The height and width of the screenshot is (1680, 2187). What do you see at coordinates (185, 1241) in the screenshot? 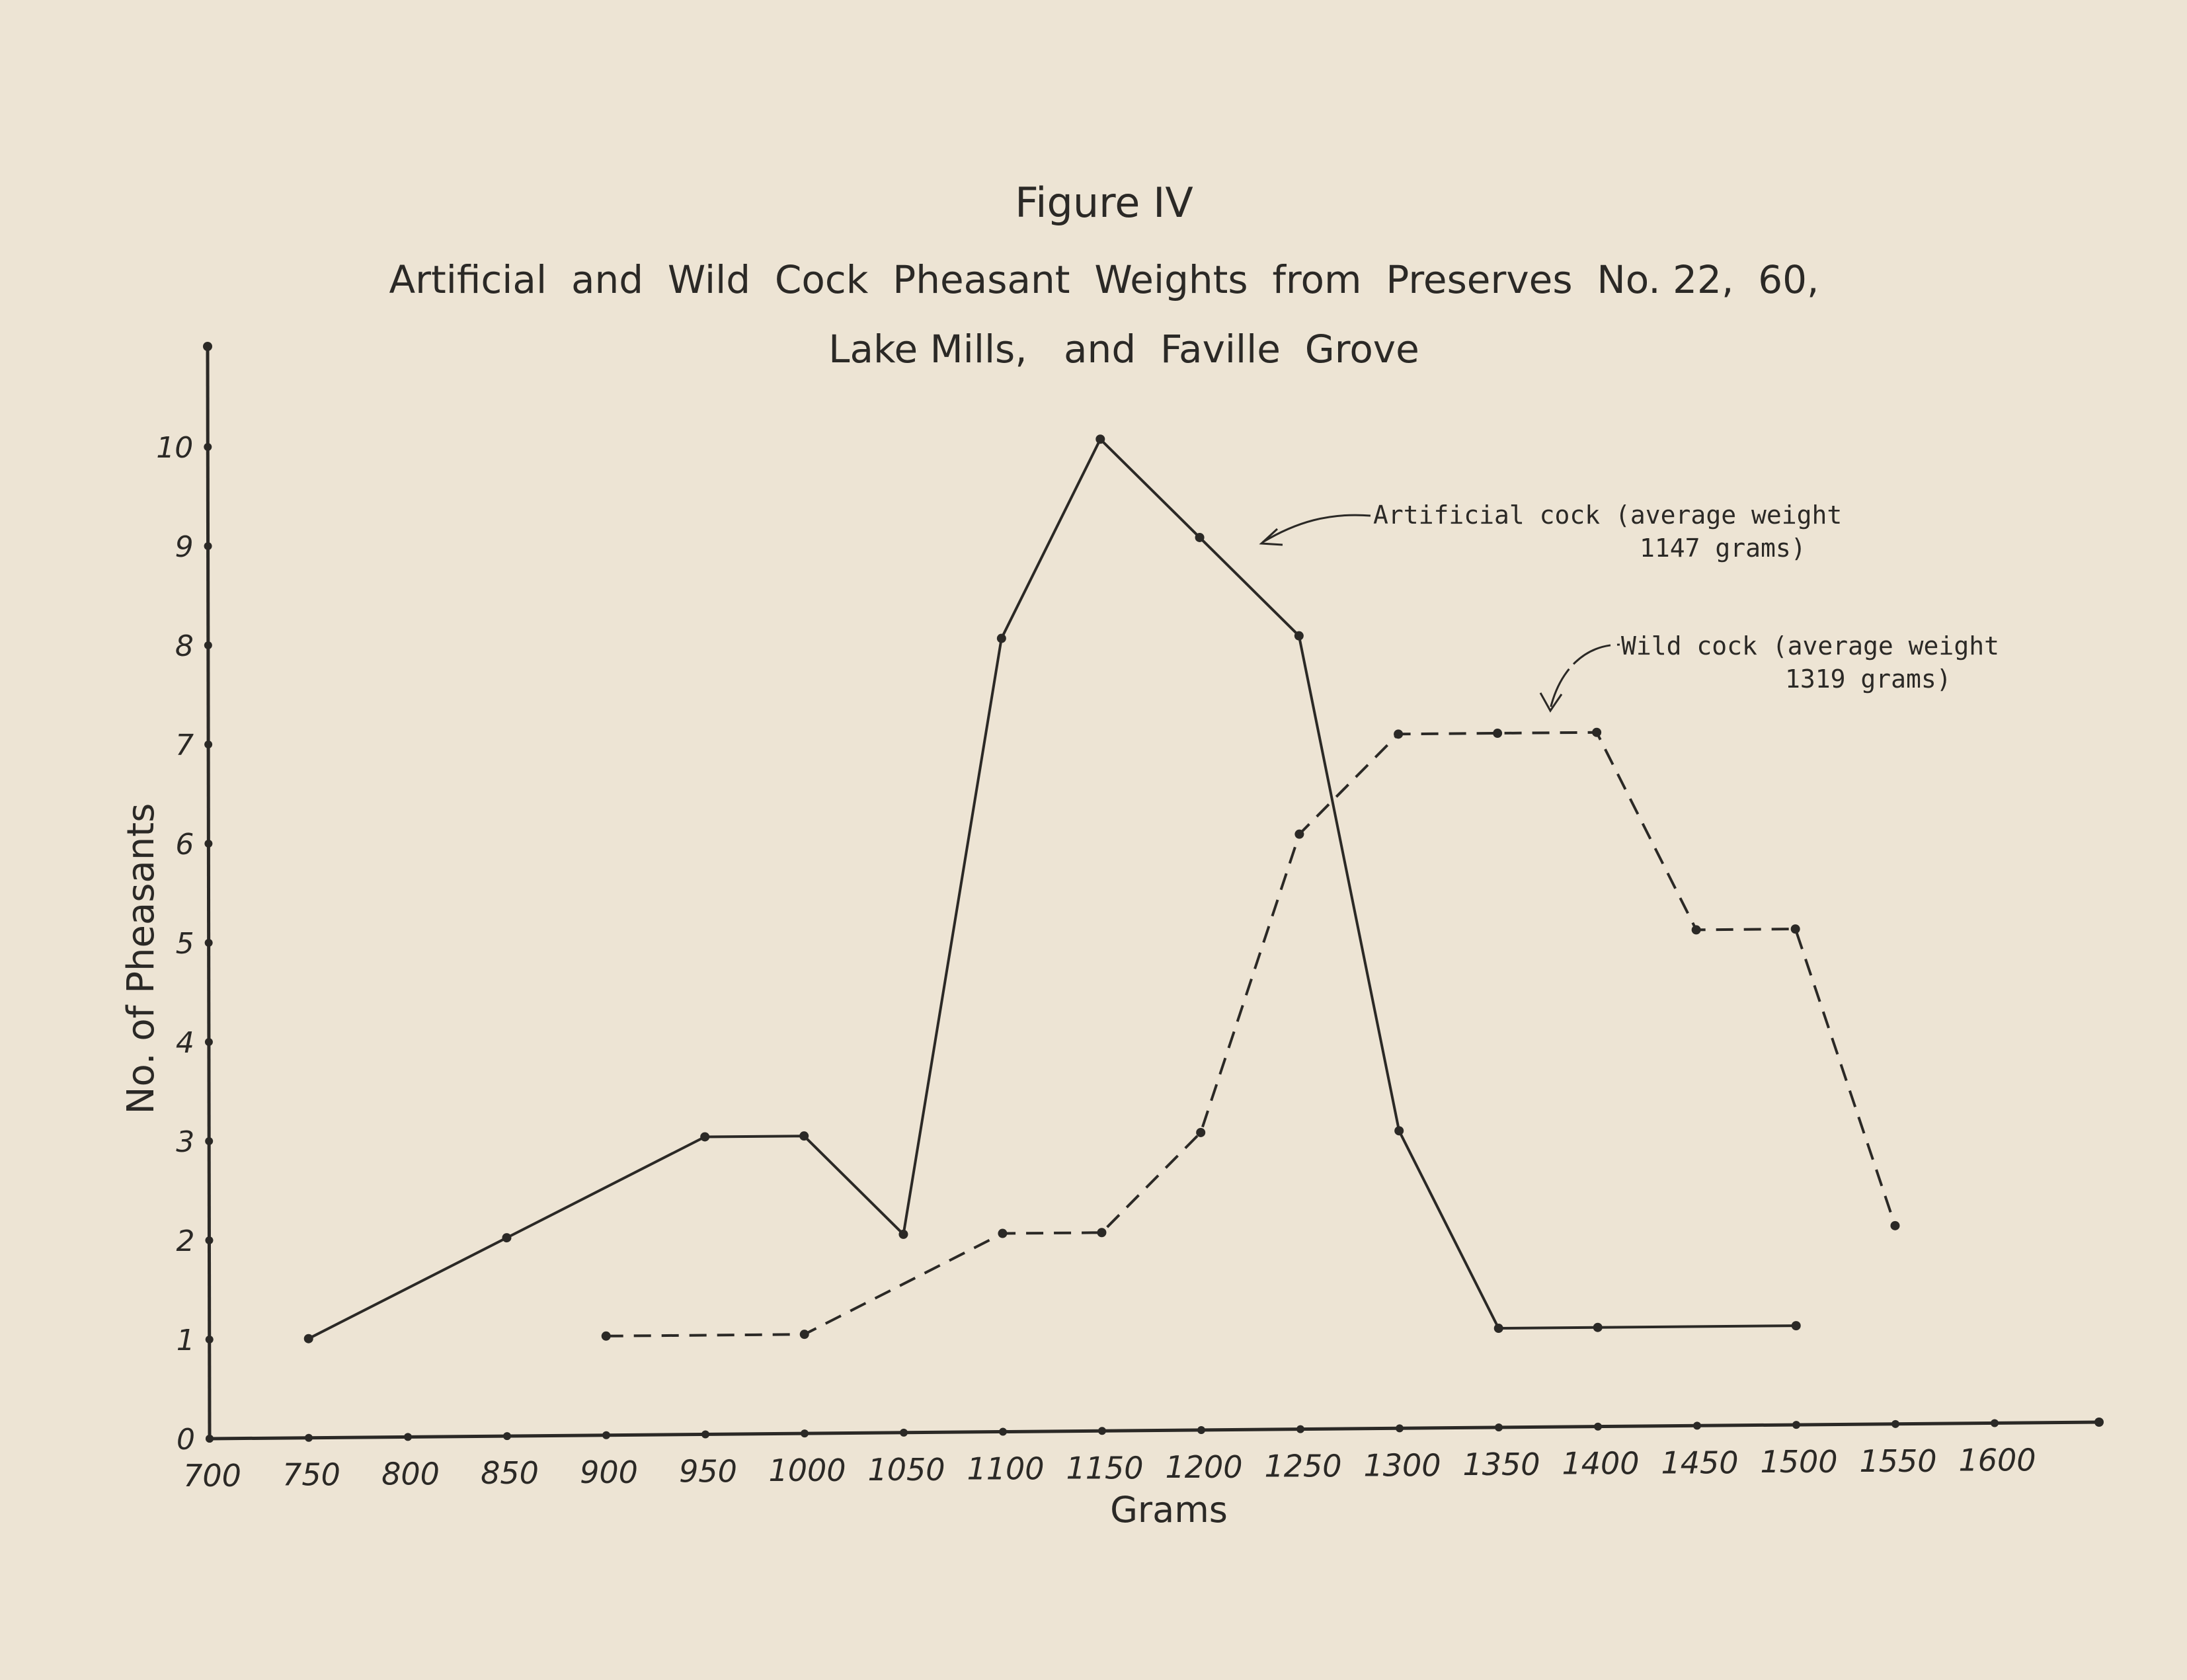
I see `y-tick-label: 2` at bounding box center [185, 1241].